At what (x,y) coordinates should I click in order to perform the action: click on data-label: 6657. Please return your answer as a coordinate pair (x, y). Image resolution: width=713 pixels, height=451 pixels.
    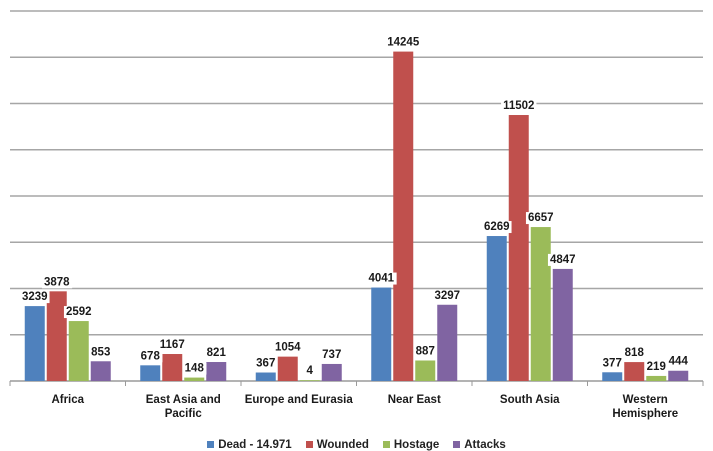
    Looking at the image, I should click on (541, 218).